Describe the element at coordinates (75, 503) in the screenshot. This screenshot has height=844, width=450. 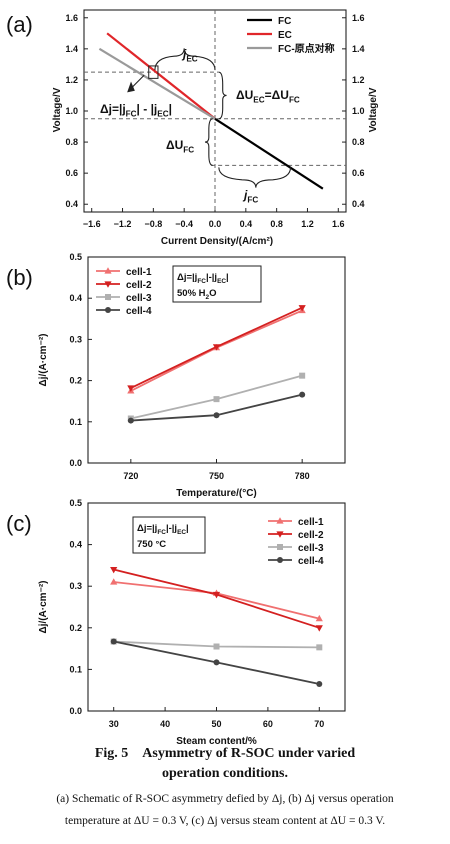
I see `panel-c-ytick-label: 0.5` at that location.